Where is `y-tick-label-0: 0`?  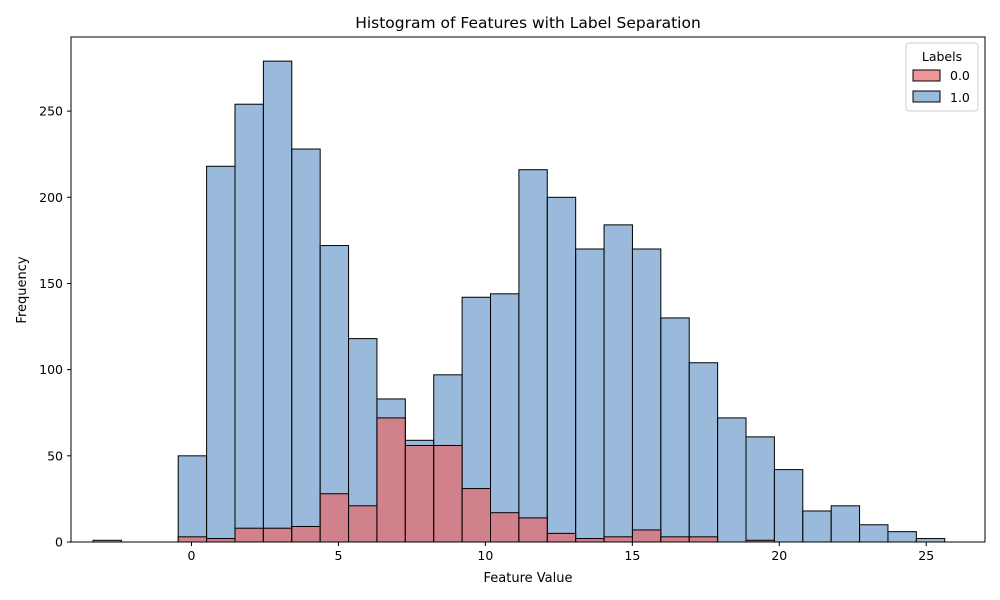
y-tick-label-0: 0 is located at coordinates (59, 542).